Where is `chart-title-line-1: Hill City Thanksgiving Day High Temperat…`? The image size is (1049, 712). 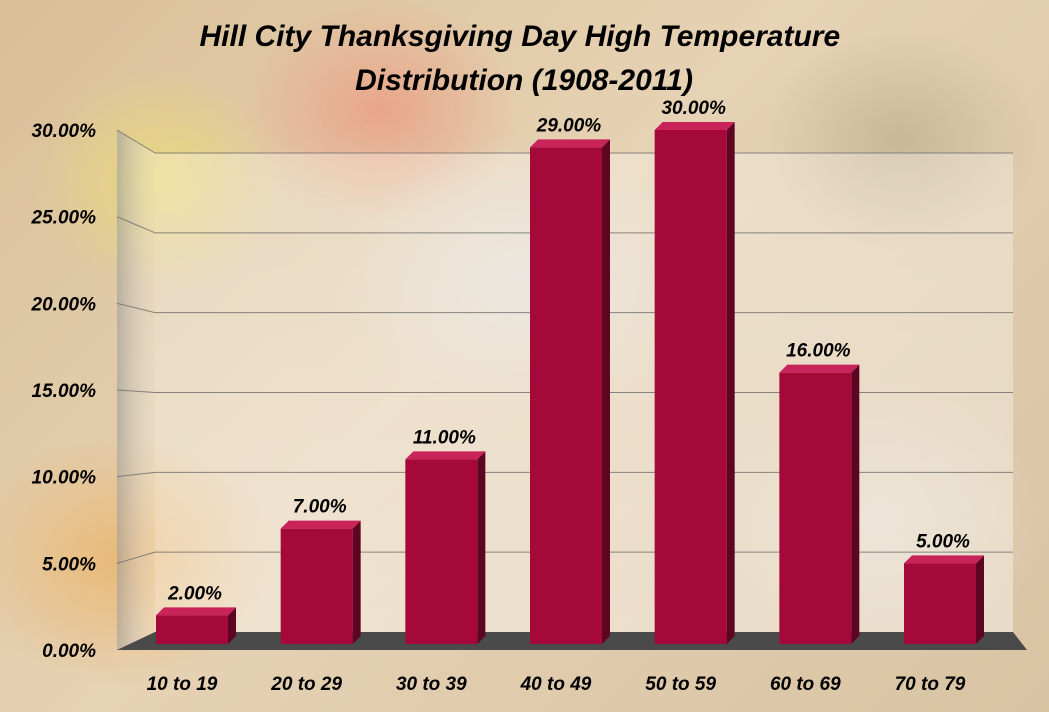
chart-title-line-1: Hill City Thanksgiving Day High Temperat… is located at coordinates (519, 36).